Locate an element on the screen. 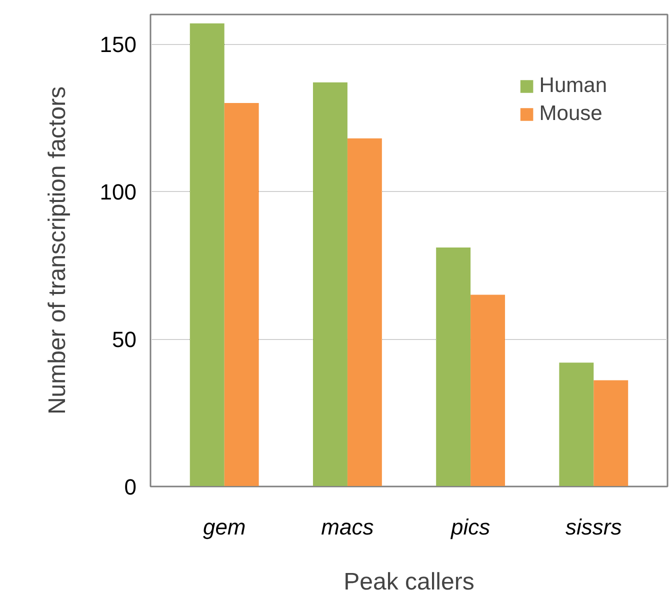 This screenshot has width=669, height=598. x-tick-label: macs is located at coordinates (347, 527).